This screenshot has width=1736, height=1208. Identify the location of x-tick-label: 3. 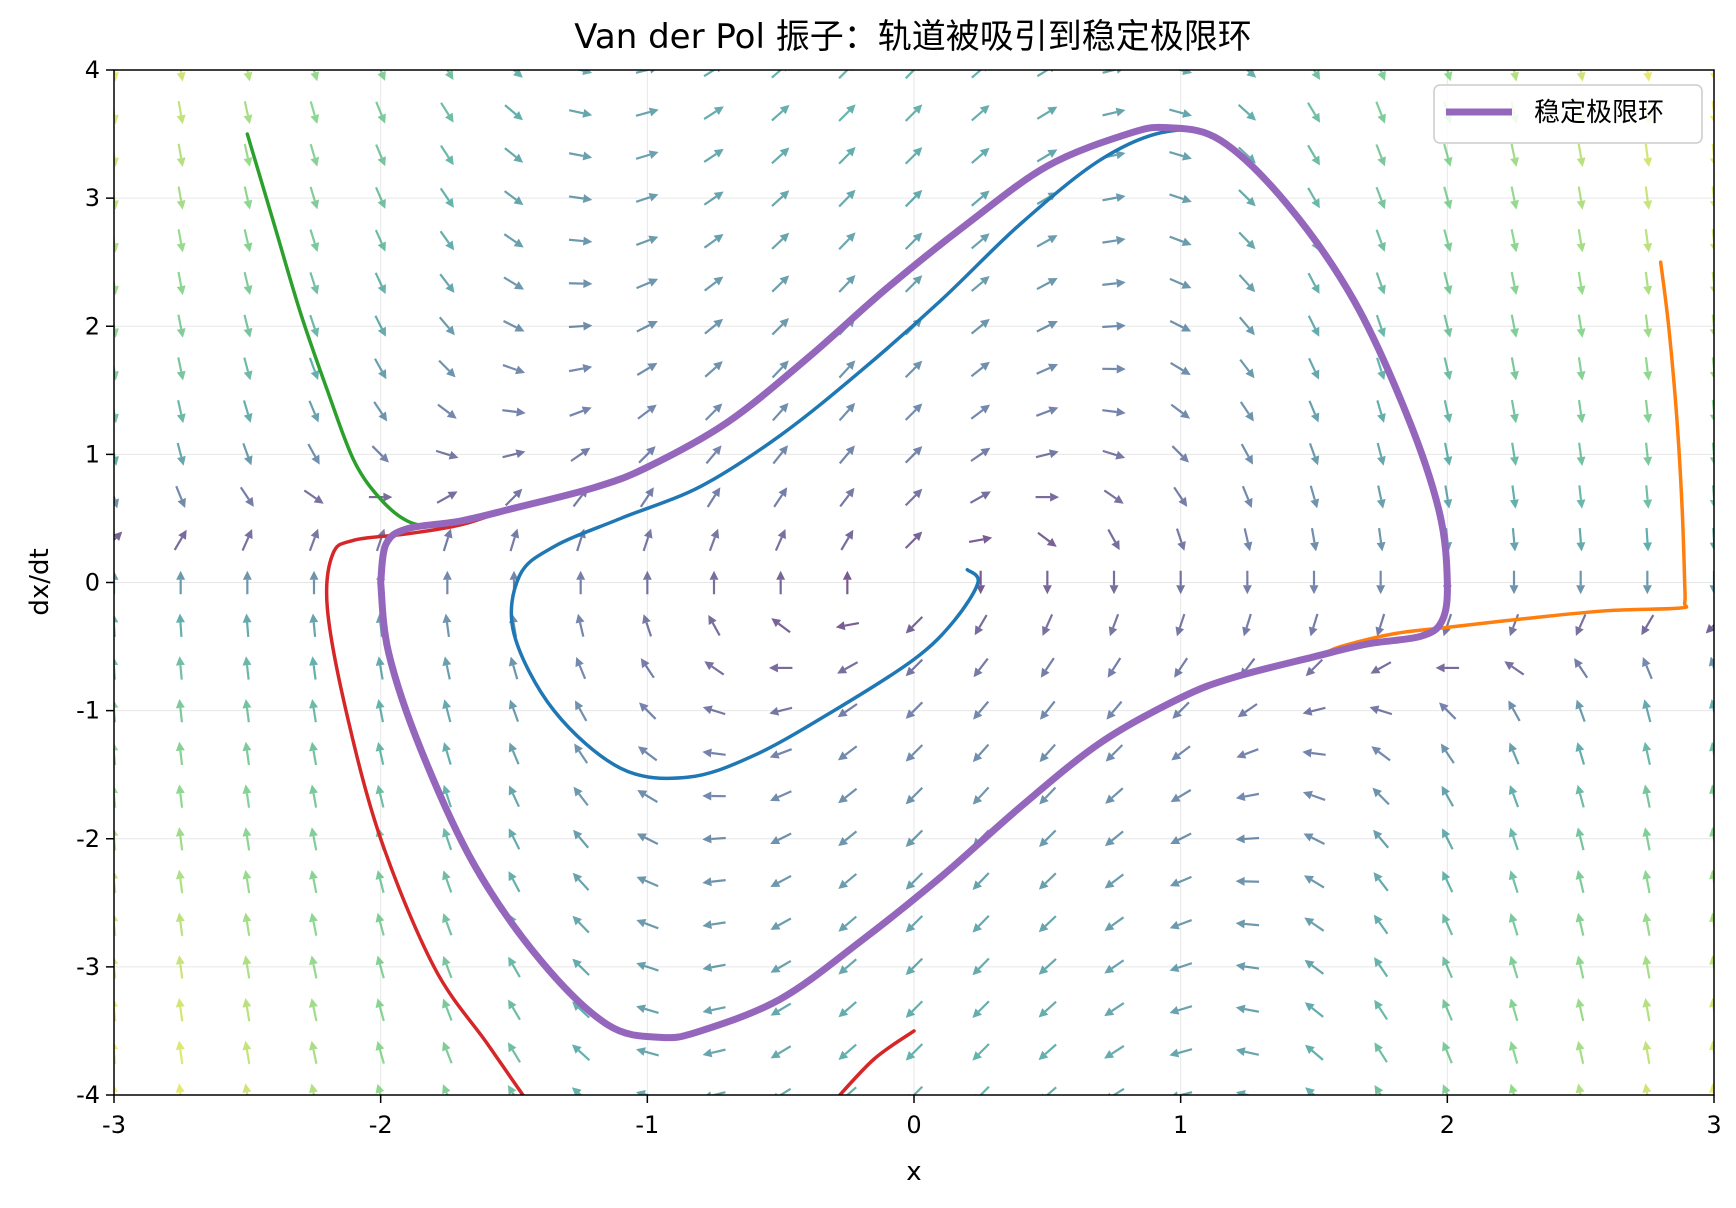
(1713, 1125).